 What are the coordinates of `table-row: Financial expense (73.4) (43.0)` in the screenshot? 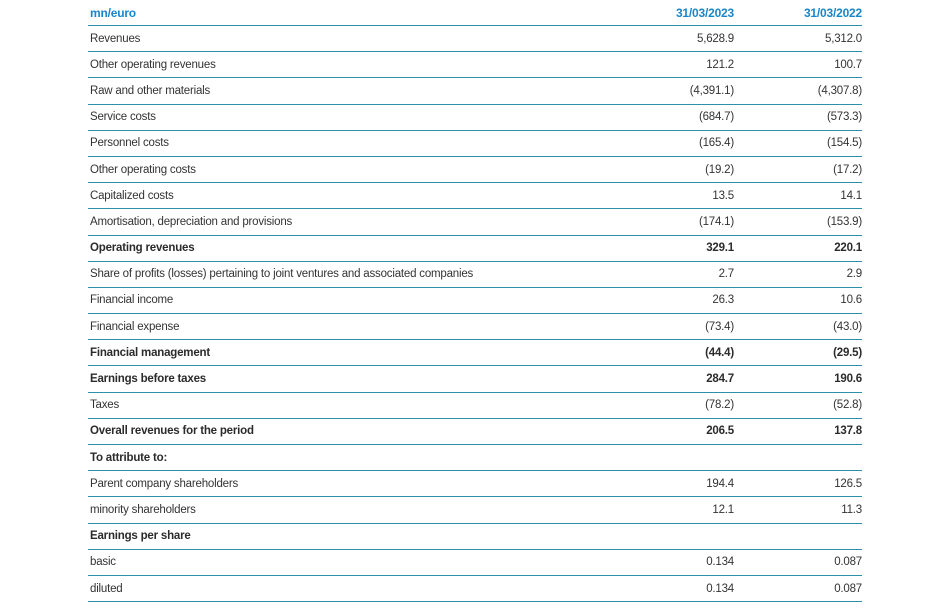 It's located at (475, 327).